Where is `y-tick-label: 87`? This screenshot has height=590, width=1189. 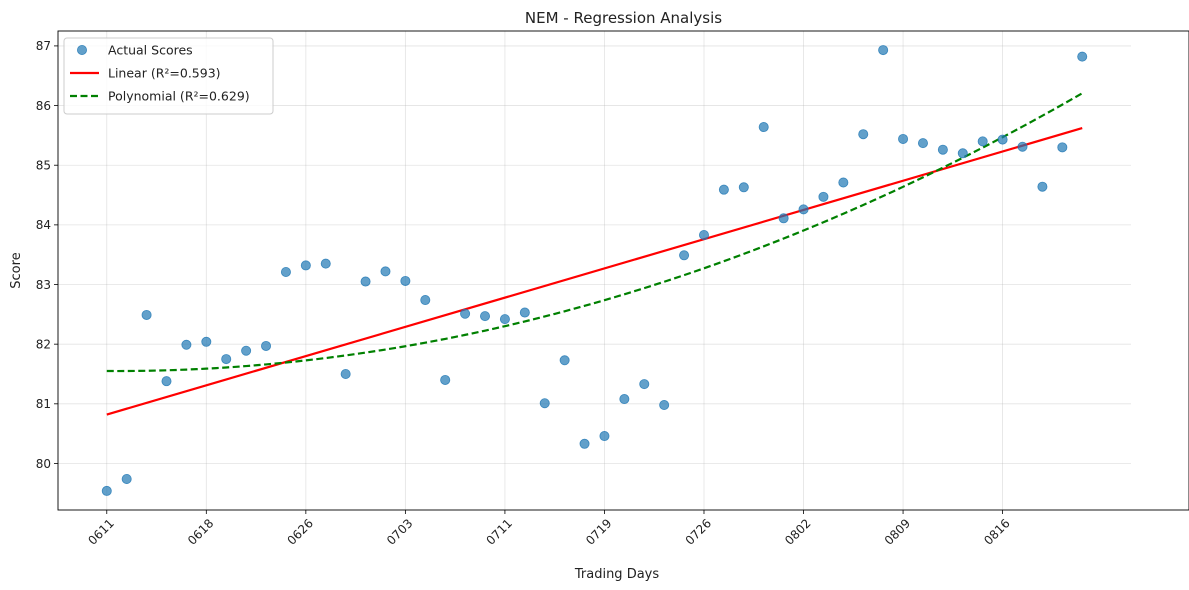 y-tick-label: 87 is located at coordinates (43, 46).